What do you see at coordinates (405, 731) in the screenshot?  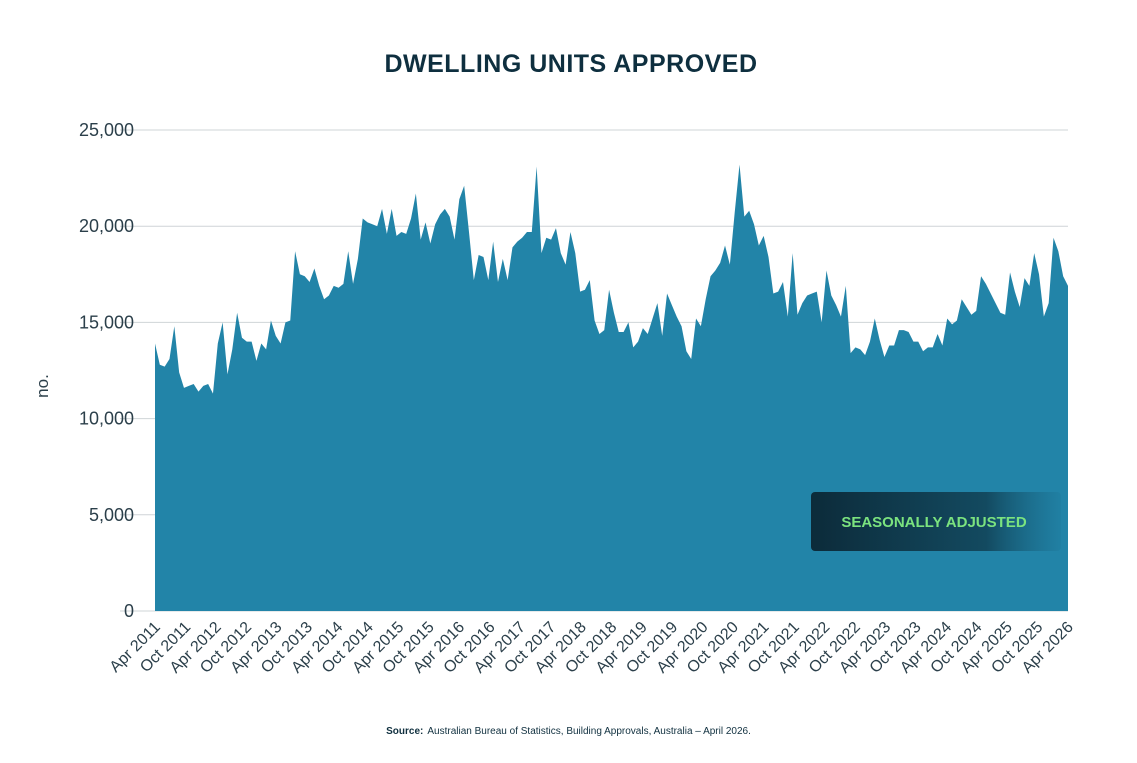 I see `source-label: Source:` at bounding box center [405, 731].